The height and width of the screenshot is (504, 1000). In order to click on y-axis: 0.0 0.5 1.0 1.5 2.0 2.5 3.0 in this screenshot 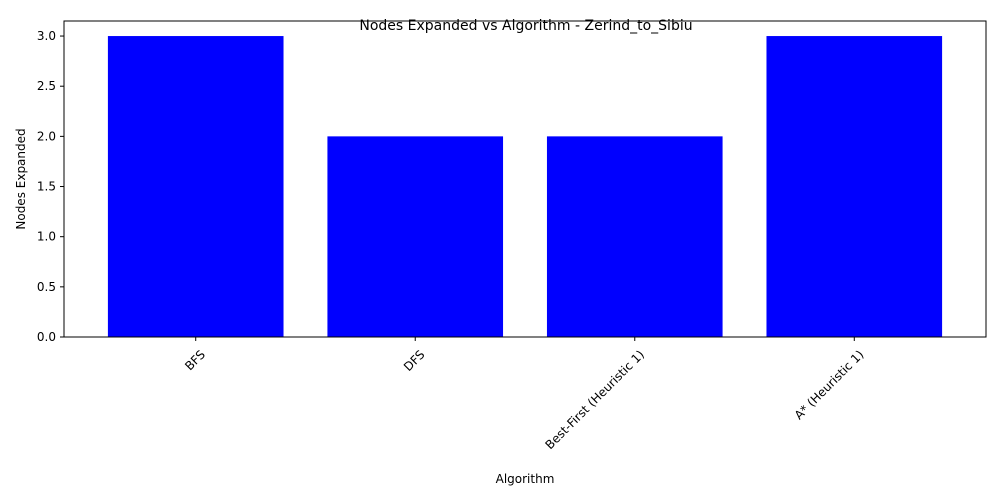, I will do `click(50, 186)`.